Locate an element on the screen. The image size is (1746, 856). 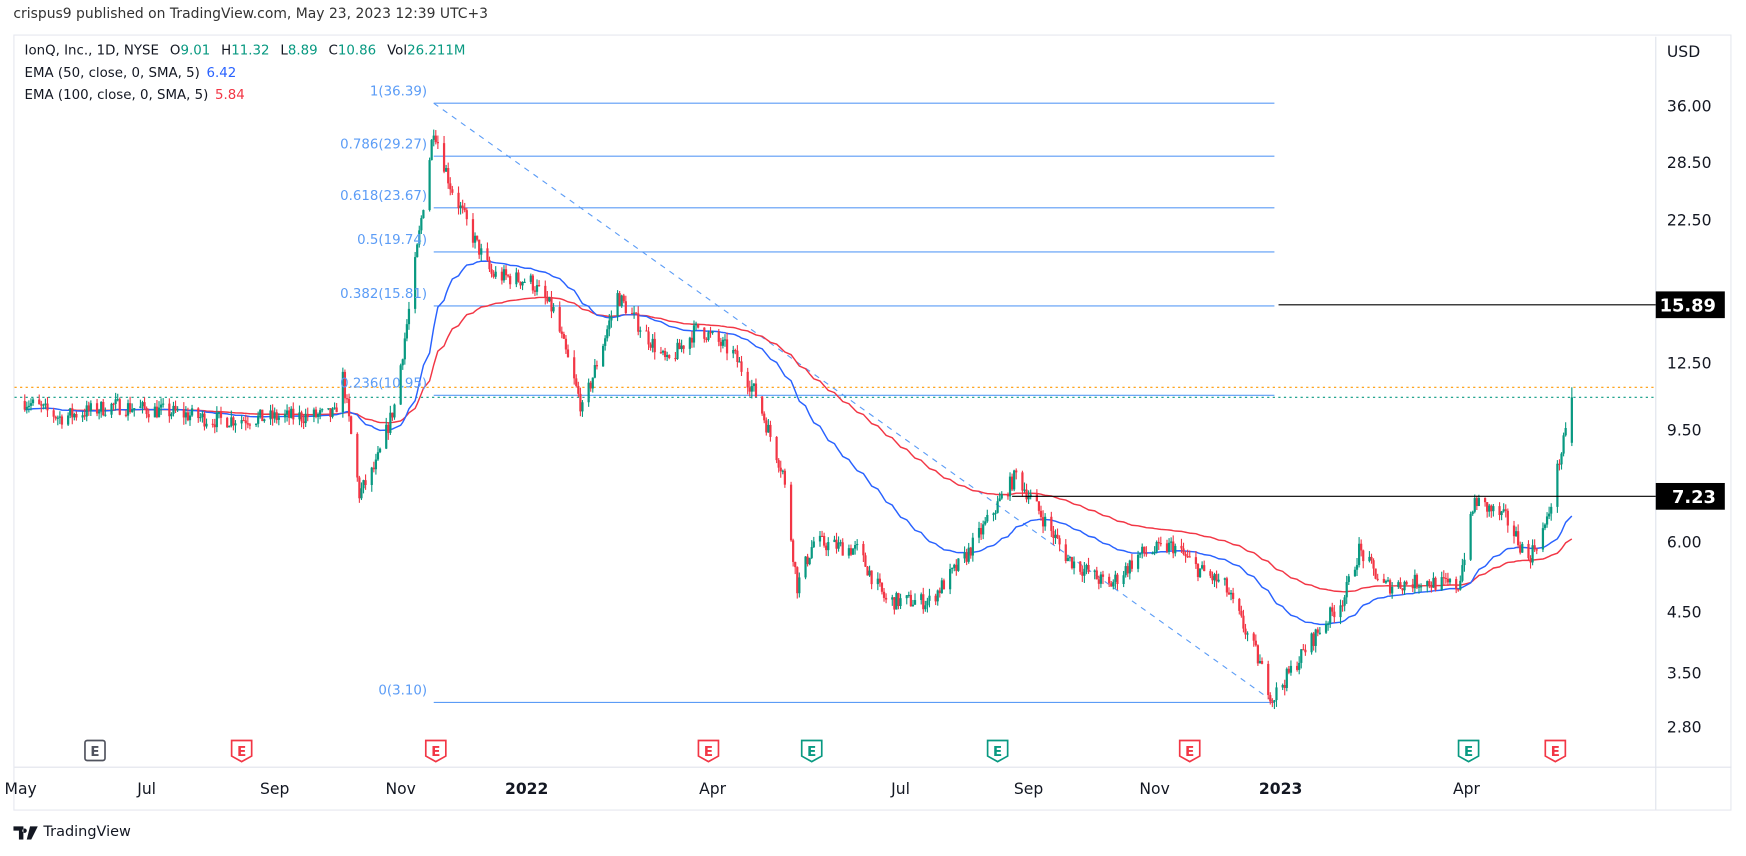
time-tick-label: Nov is located at coordinates (1154, 789).